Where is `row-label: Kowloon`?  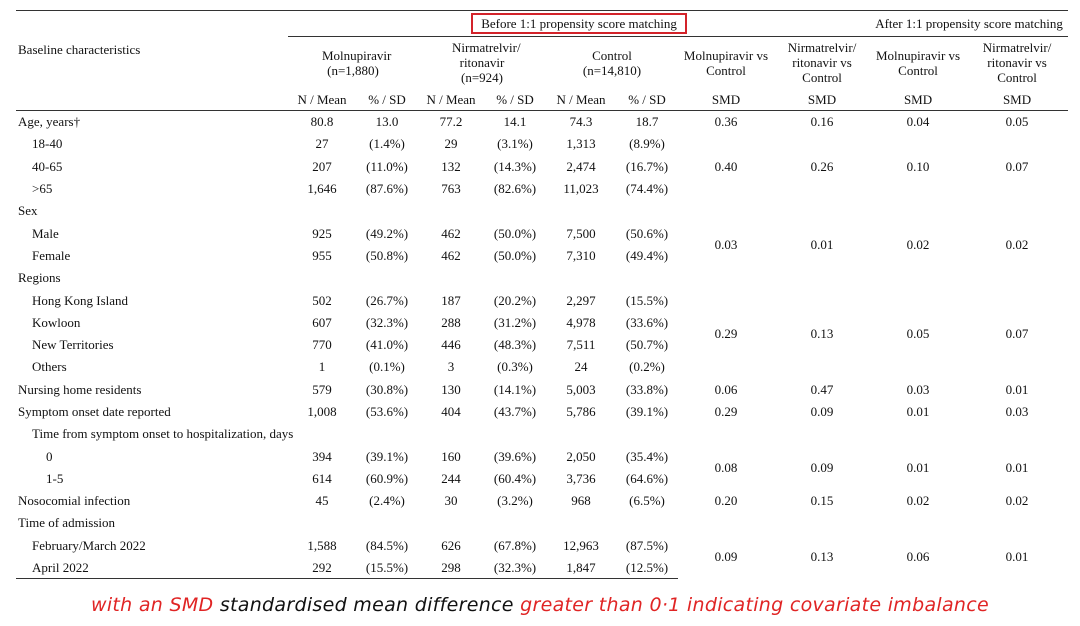 row-label: Kowloon is located at coordinates (56, 322).